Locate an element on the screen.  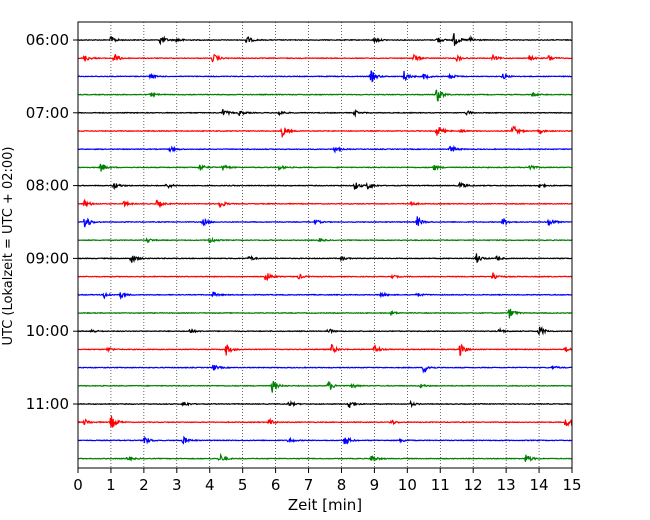
x-axis-label: Zeit [min] is located at coordinates (325, 505).